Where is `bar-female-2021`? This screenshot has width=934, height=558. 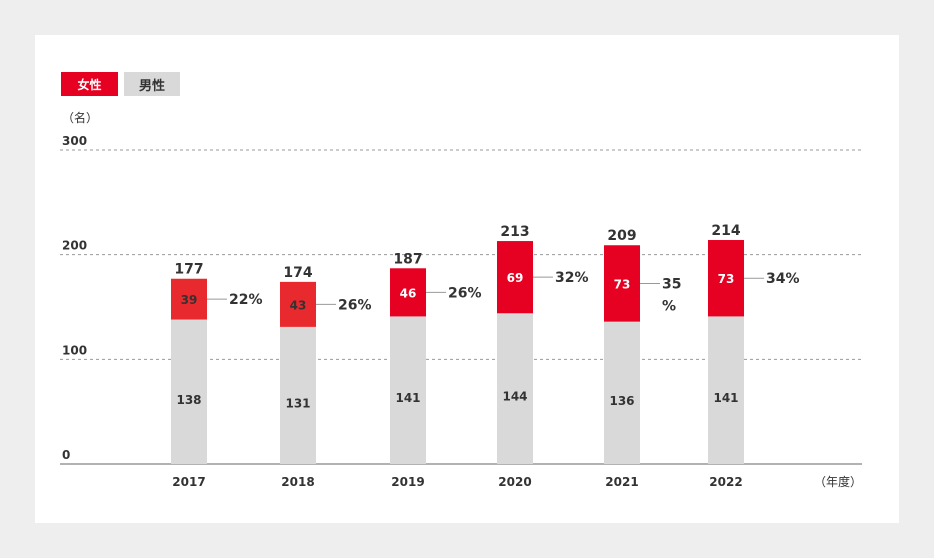
bar-female-2021 is located at coordinates (622, 283).